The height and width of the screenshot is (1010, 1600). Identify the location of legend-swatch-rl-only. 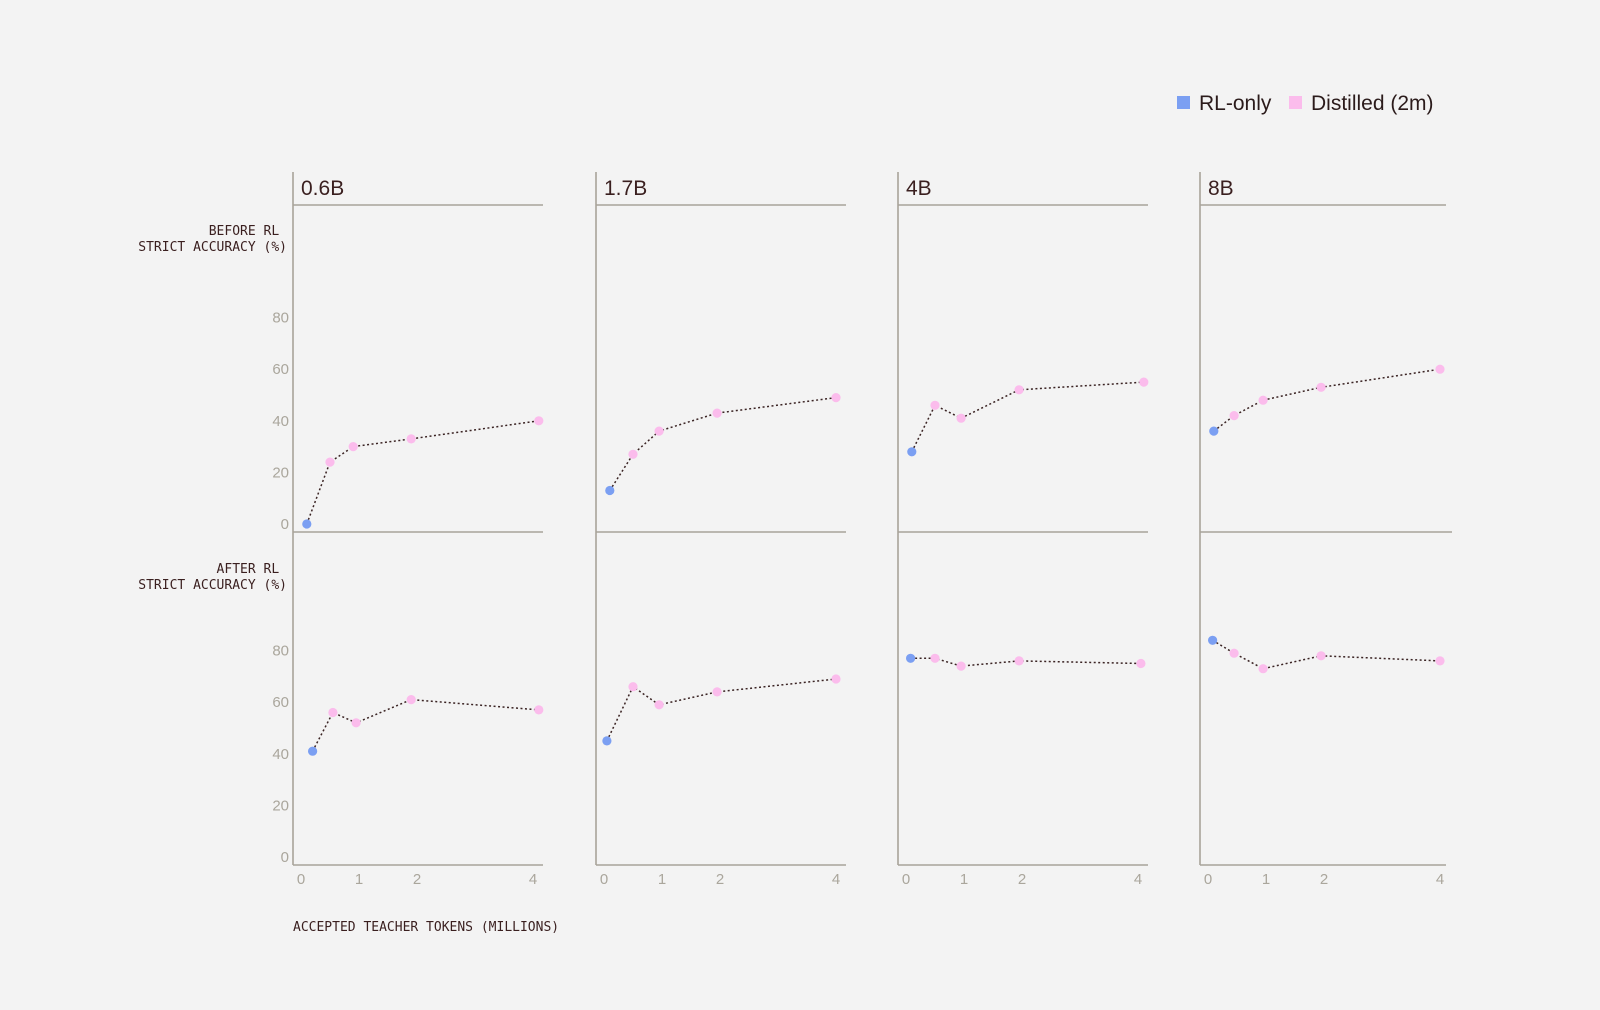
(1183, 102).